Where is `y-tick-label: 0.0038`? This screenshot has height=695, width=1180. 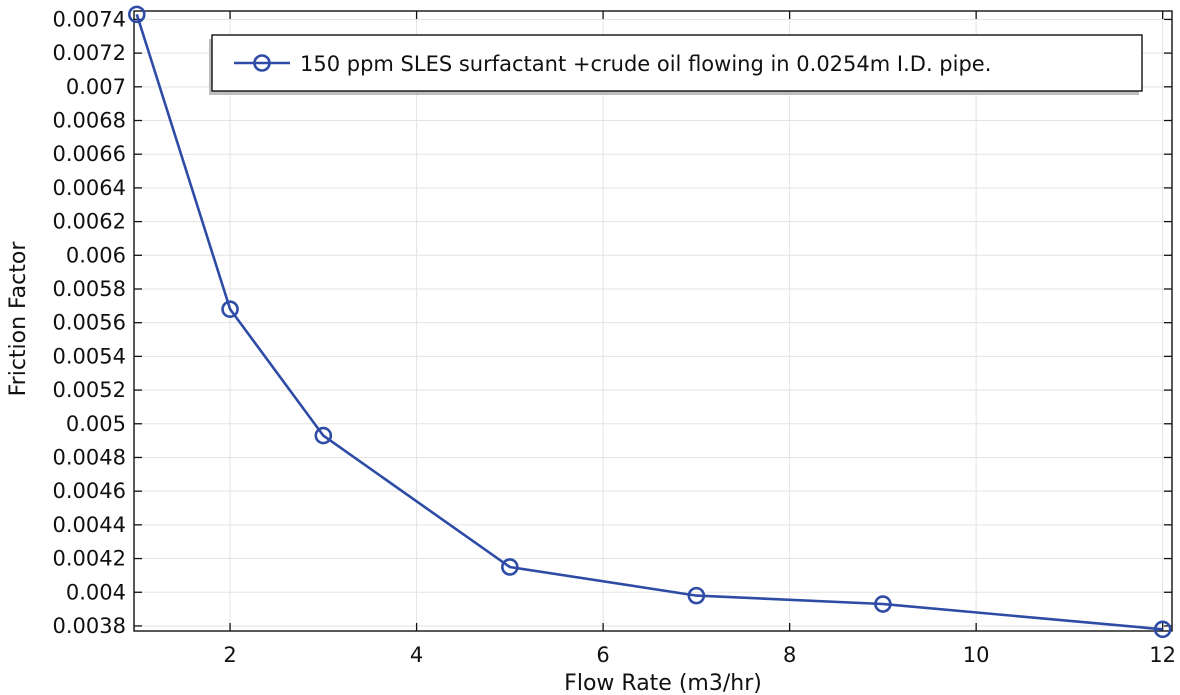
y-tick-label: 0.0038 is located at coordinates (89, 626).